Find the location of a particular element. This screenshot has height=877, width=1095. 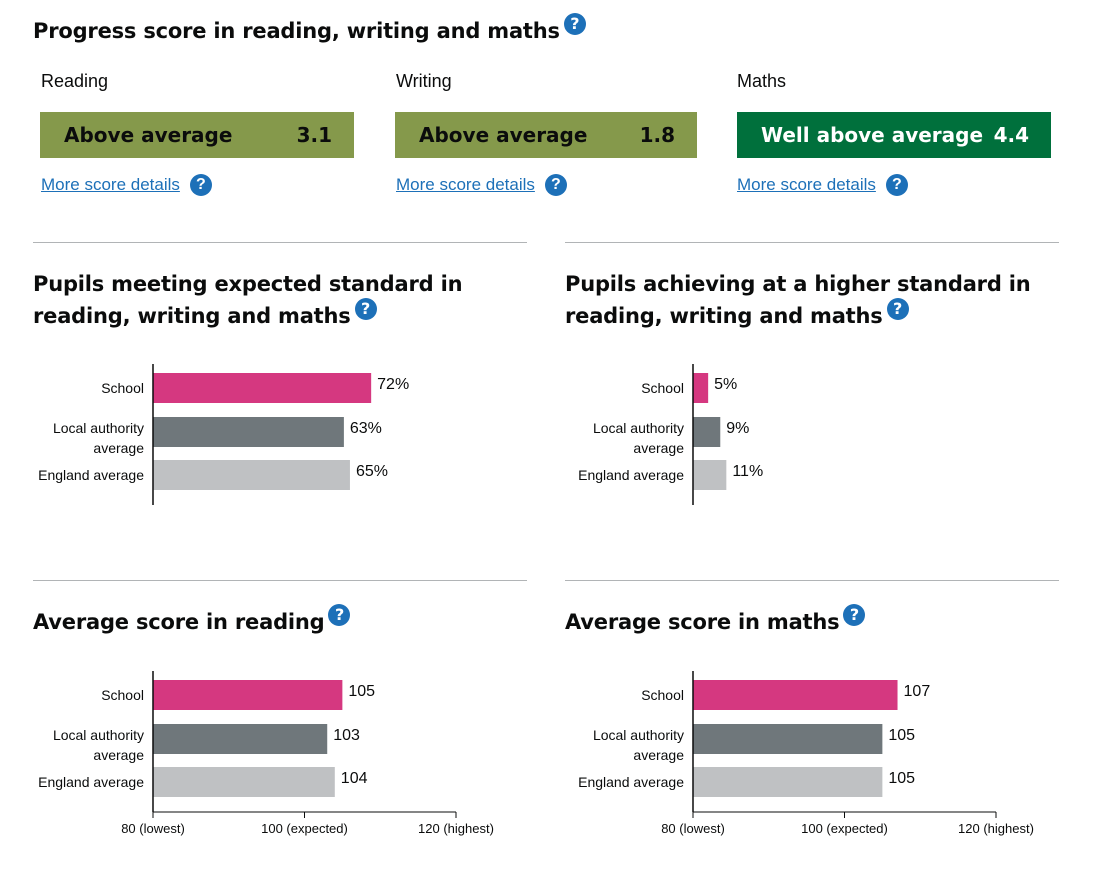

maths-score-heading: Average score in maths? is located at coordinates (715, 621).